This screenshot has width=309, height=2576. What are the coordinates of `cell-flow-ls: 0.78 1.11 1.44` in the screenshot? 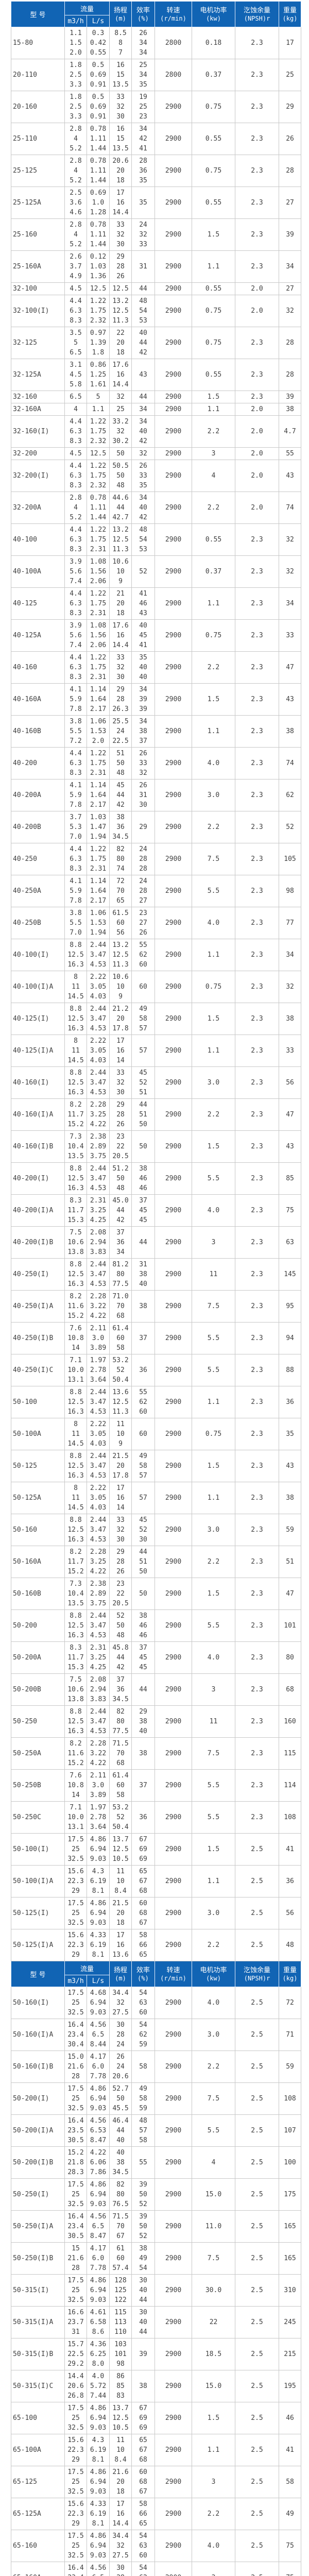 It's located at (98, 139).